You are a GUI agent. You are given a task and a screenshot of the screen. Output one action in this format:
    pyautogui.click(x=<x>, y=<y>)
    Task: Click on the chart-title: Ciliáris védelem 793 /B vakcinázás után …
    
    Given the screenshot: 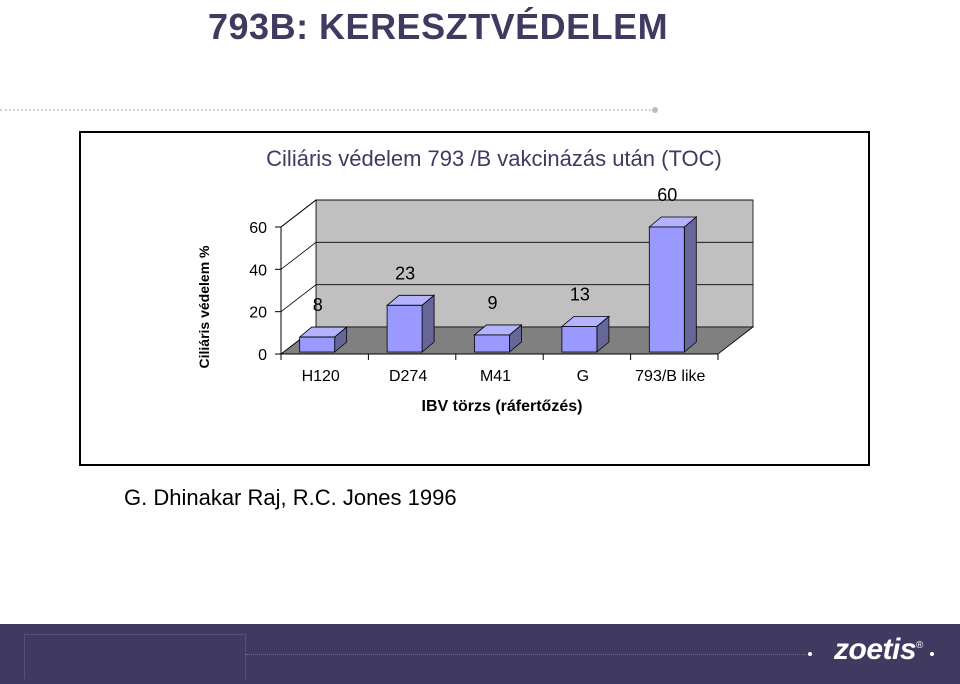 What is the action you would take?
    pyautogui.click(x=494, y=158)
    